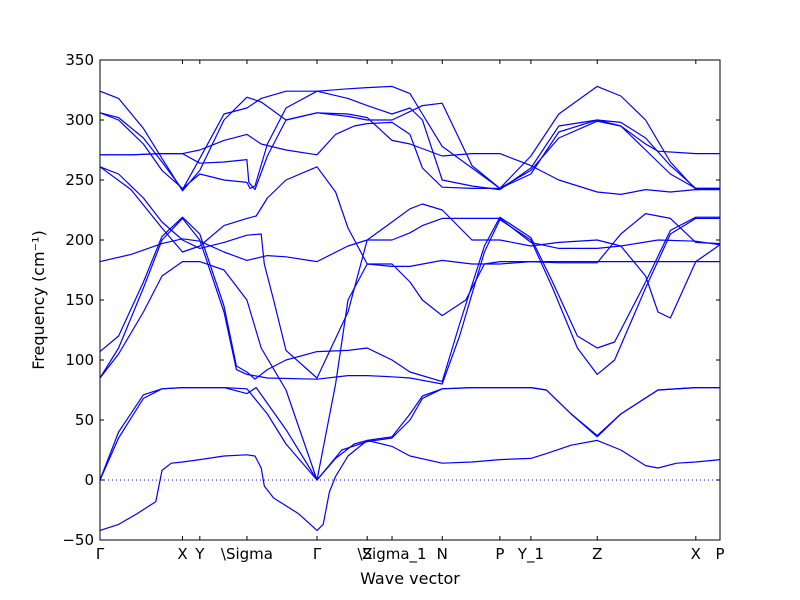 This screenshot has height=600, width=800. I want to click on x-tick-label: \Sigma_1, so click(391, 554).